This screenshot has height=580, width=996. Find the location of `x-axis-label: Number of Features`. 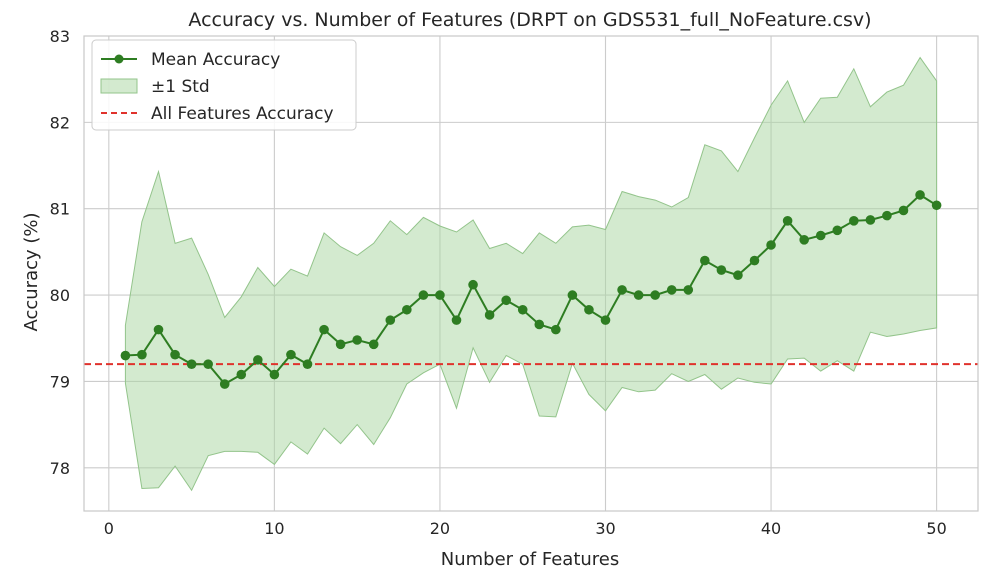

x-axis-label: Number of Features is located at coordinates (530, 559).